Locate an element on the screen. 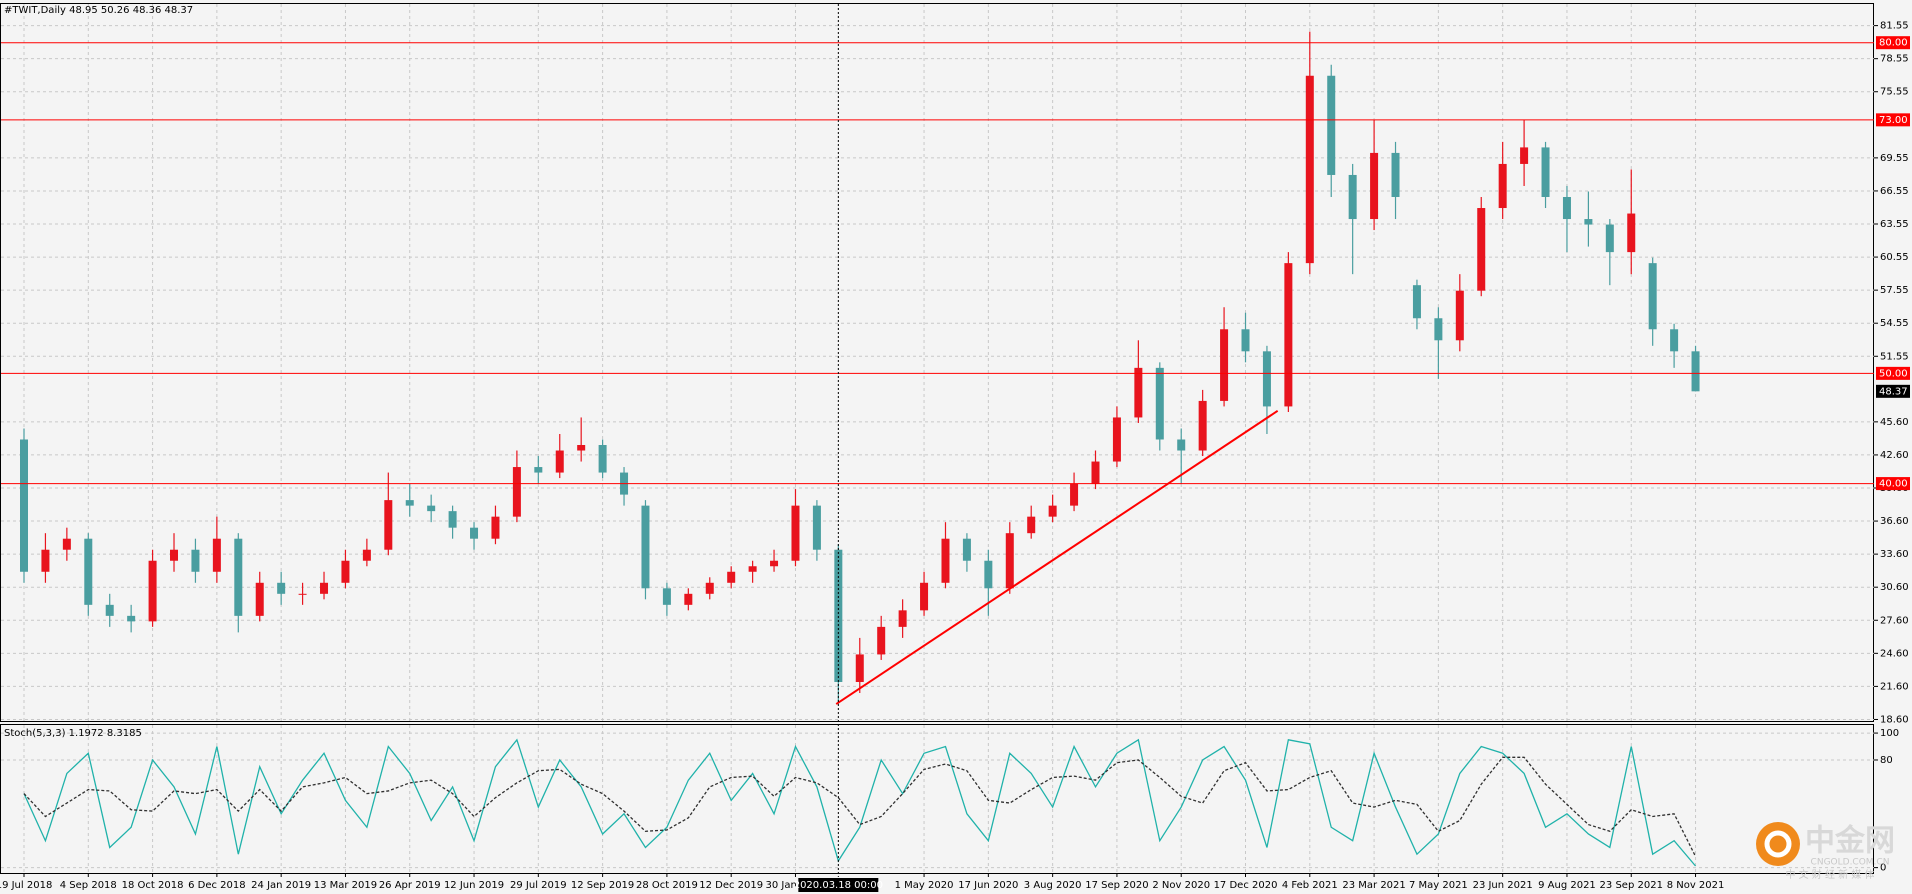  stoch-title: Stoch(5,3,3) 1.1972 8.3185 is located at coordinates (73, 733).